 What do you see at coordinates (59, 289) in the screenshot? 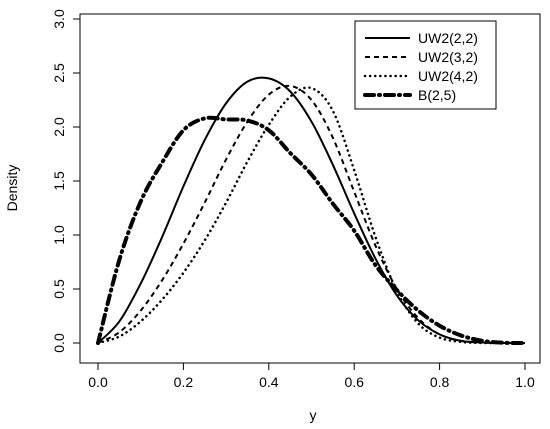
I see `y-tick-label: 0.5` at bounding box center [59, 289].